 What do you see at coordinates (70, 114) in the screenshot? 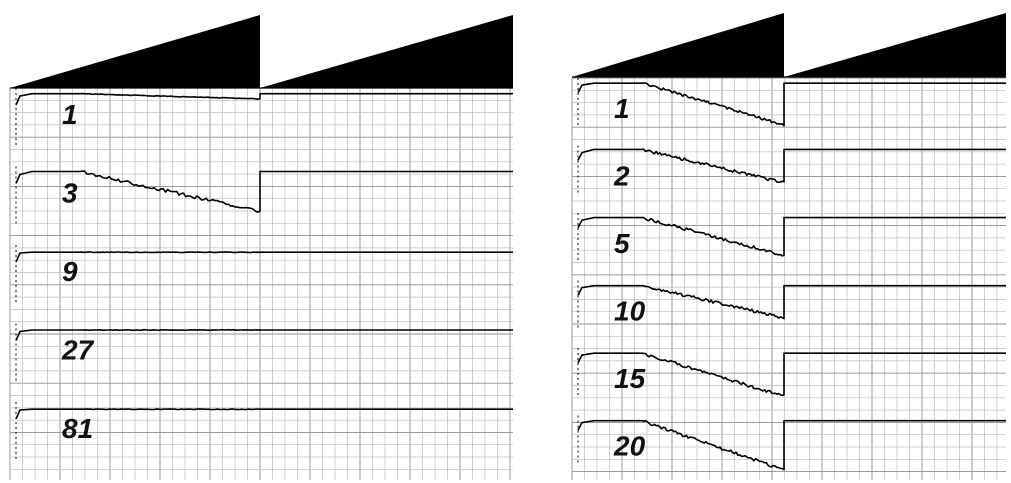
I see `left-trace-label: 1` at bounding box center [70, 114].